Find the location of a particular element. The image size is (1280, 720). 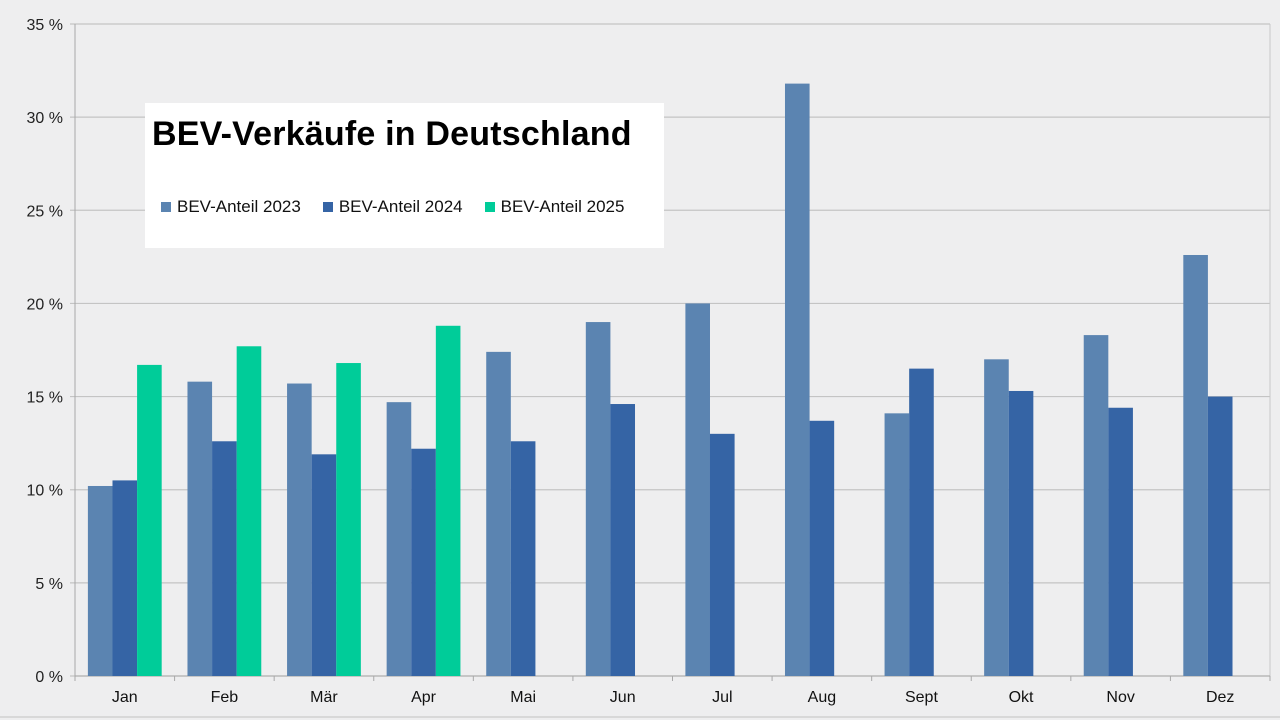

x-tick-labels: Jan Feb Mär Apr Mai Jun Jul Aug Sept Okt Nov Dez is located at coordinates (673, 697).